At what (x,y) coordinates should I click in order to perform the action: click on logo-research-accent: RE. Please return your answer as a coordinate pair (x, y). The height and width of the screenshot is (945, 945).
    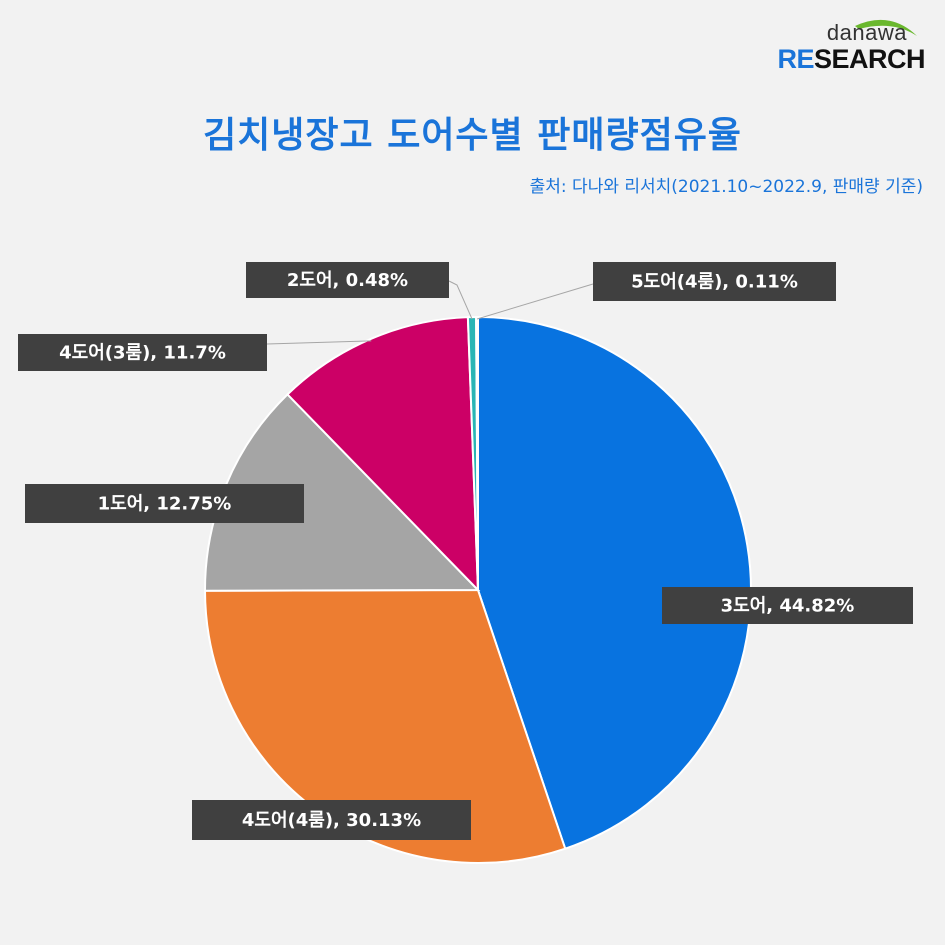
    Looking at the image, I should click on (795, 59).